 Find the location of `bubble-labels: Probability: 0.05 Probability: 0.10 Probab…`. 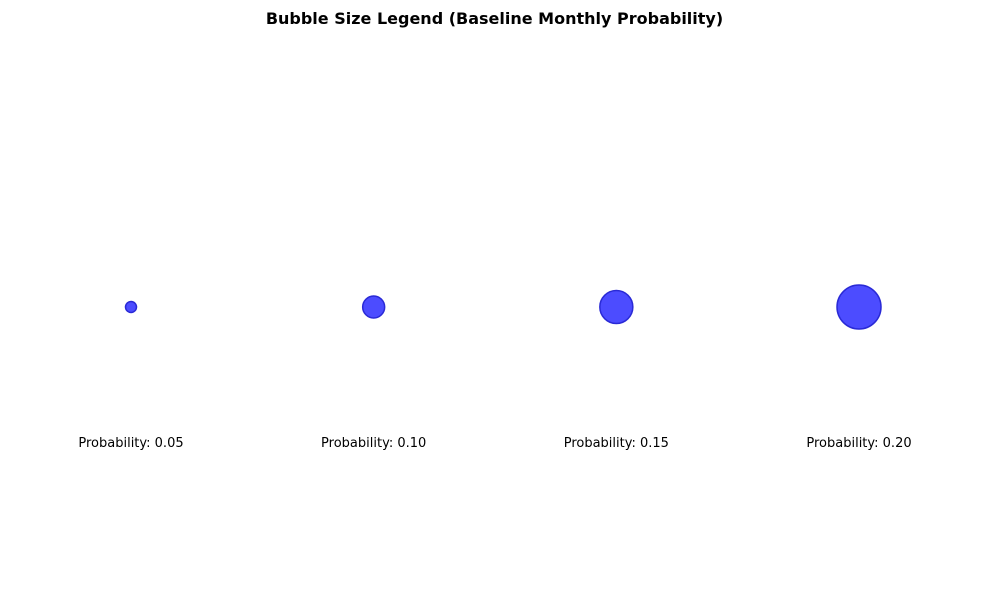

bubble-labels: Probability: 0.05 Probability: 0.10 Probab… is located at coordinates (494, 443).